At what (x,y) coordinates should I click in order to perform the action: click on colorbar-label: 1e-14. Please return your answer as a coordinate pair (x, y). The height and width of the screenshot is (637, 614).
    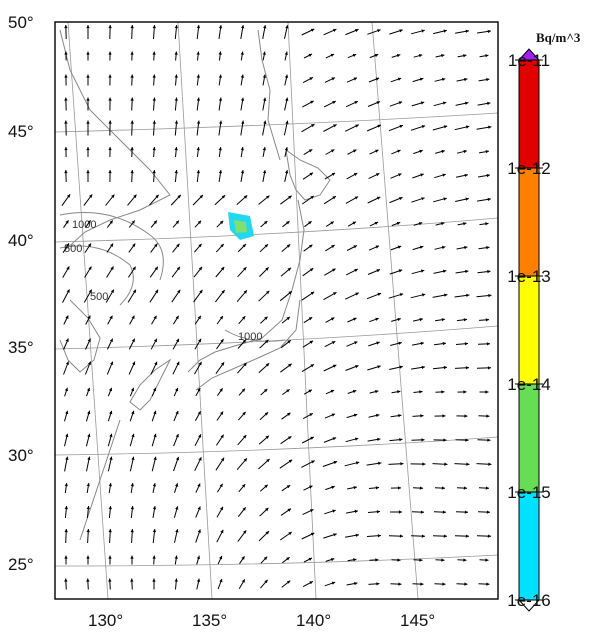
    Looking at the image, I should click on (528, 384).